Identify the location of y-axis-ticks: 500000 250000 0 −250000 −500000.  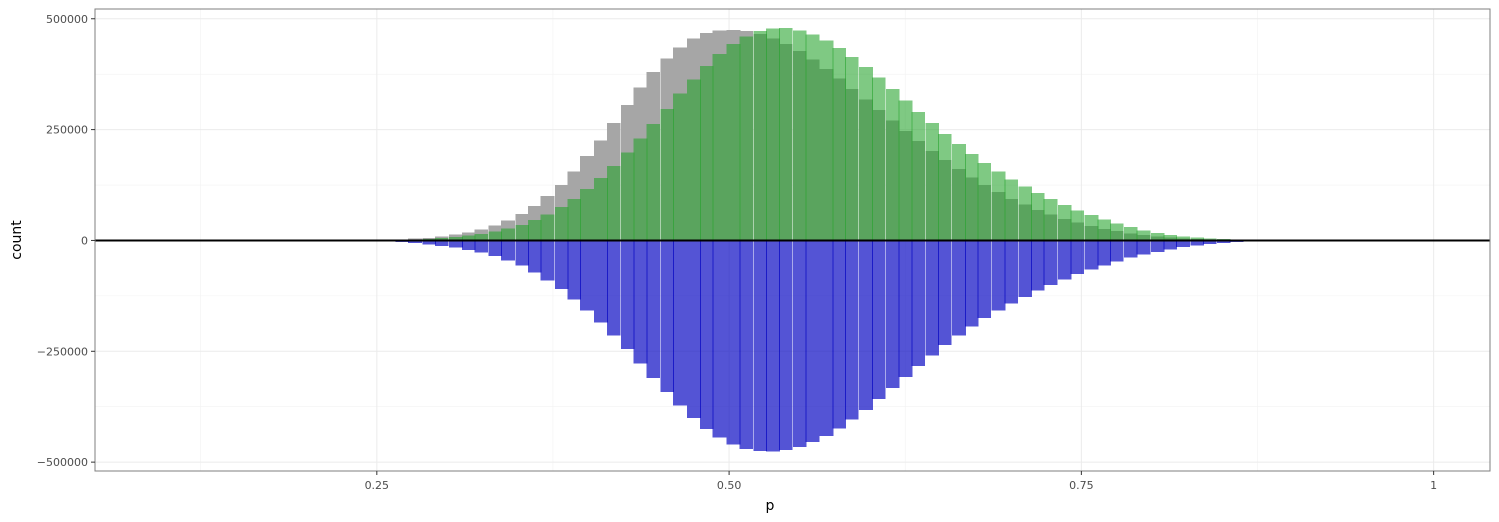
(66, 241).